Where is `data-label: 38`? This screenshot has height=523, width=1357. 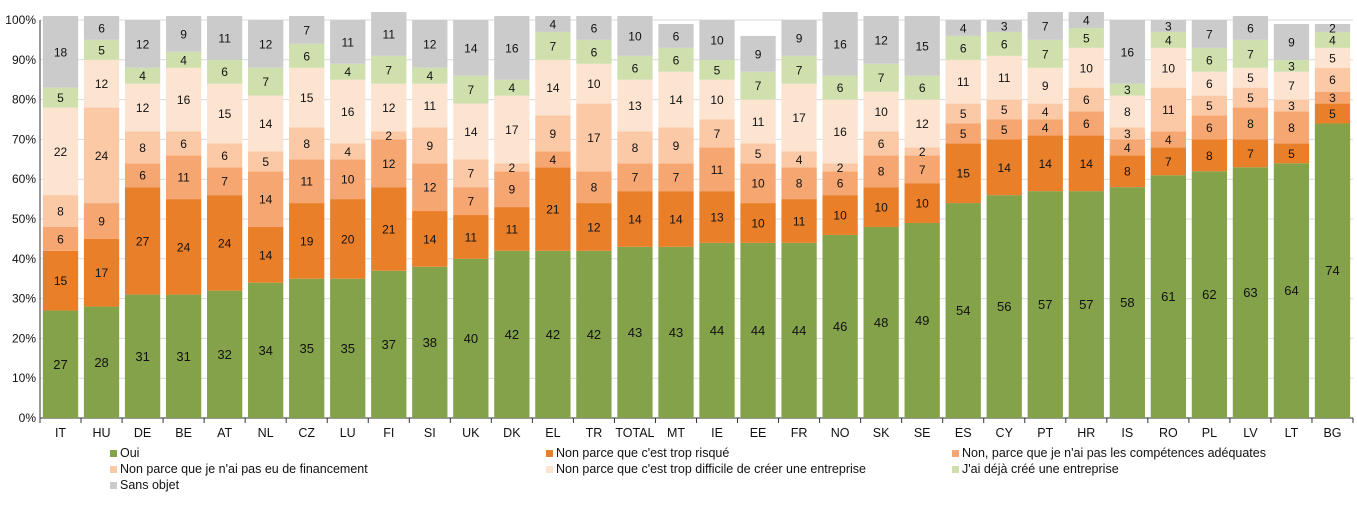
data-label: 38 is located at coordinates (430, 342).